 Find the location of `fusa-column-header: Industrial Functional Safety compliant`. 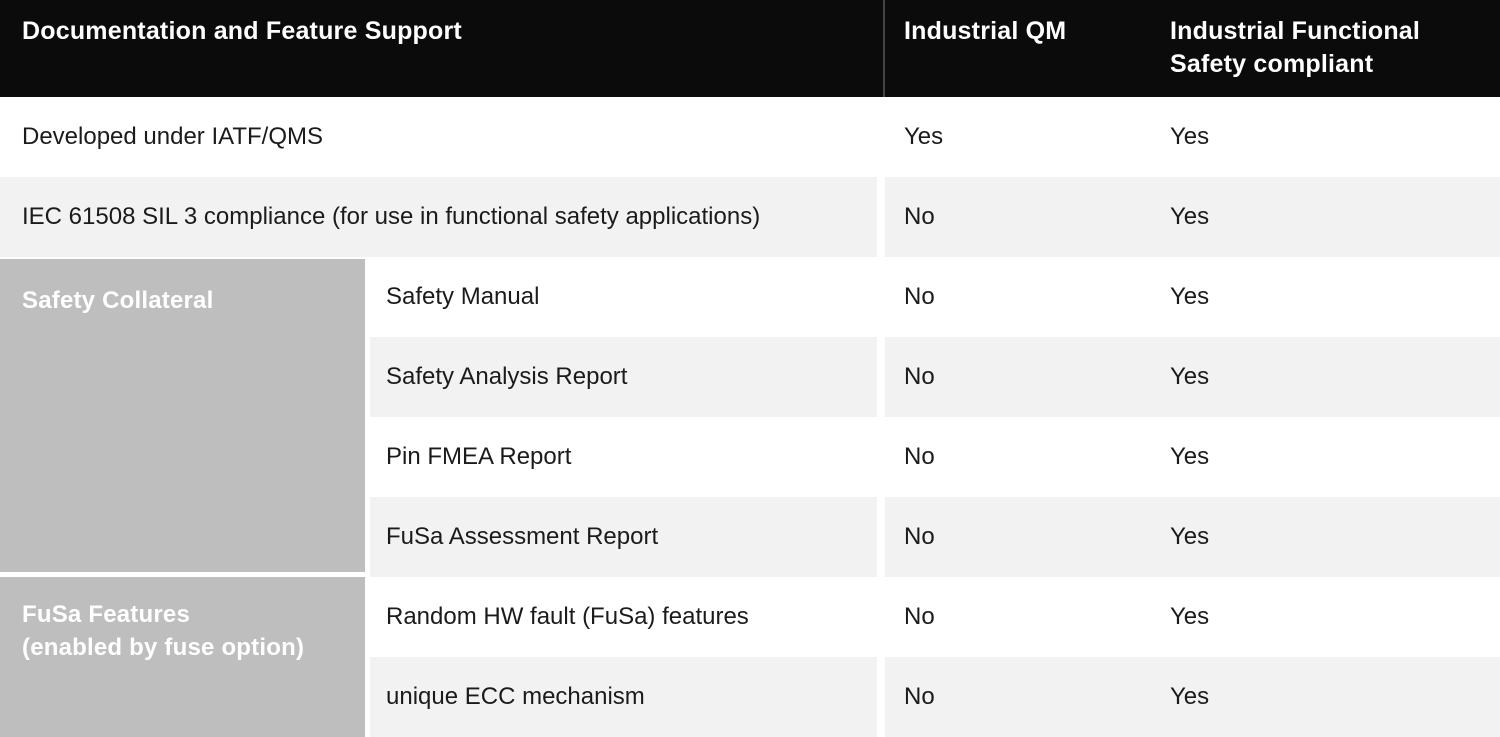

fusa-column-header: Industrial Functional Safety compliant is located at coordinates (1295, 47).